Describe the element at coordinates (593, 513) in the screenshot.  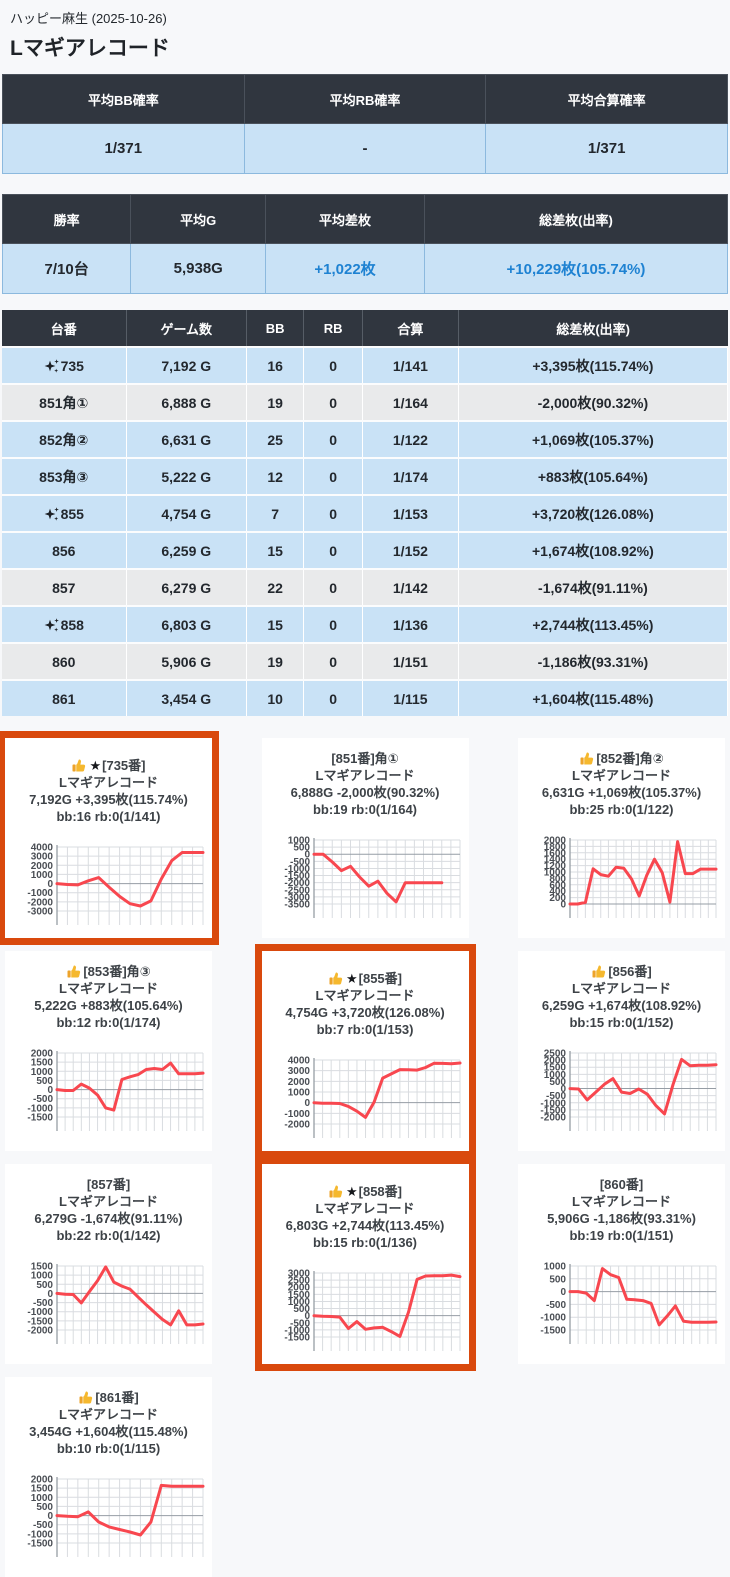
I see `total-diff-cell: +3,720枚(126.08%)` at that location.